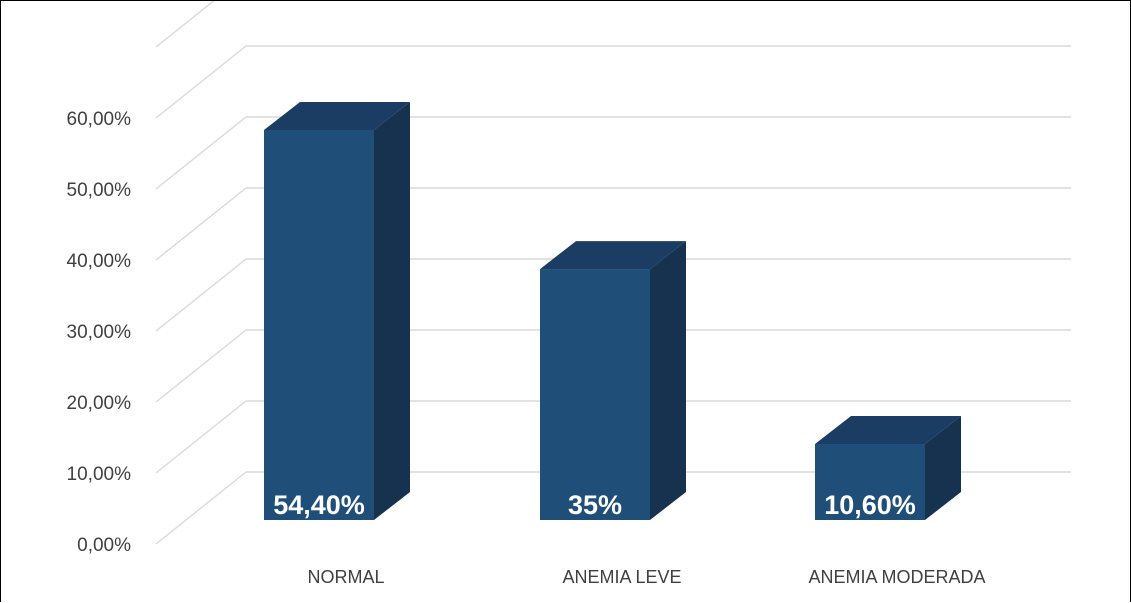 The image size is (1131, 603). Describe the element at coordinates (99, 190) in the screenshot. I see `y-tick-label: 50,00%` at that location.